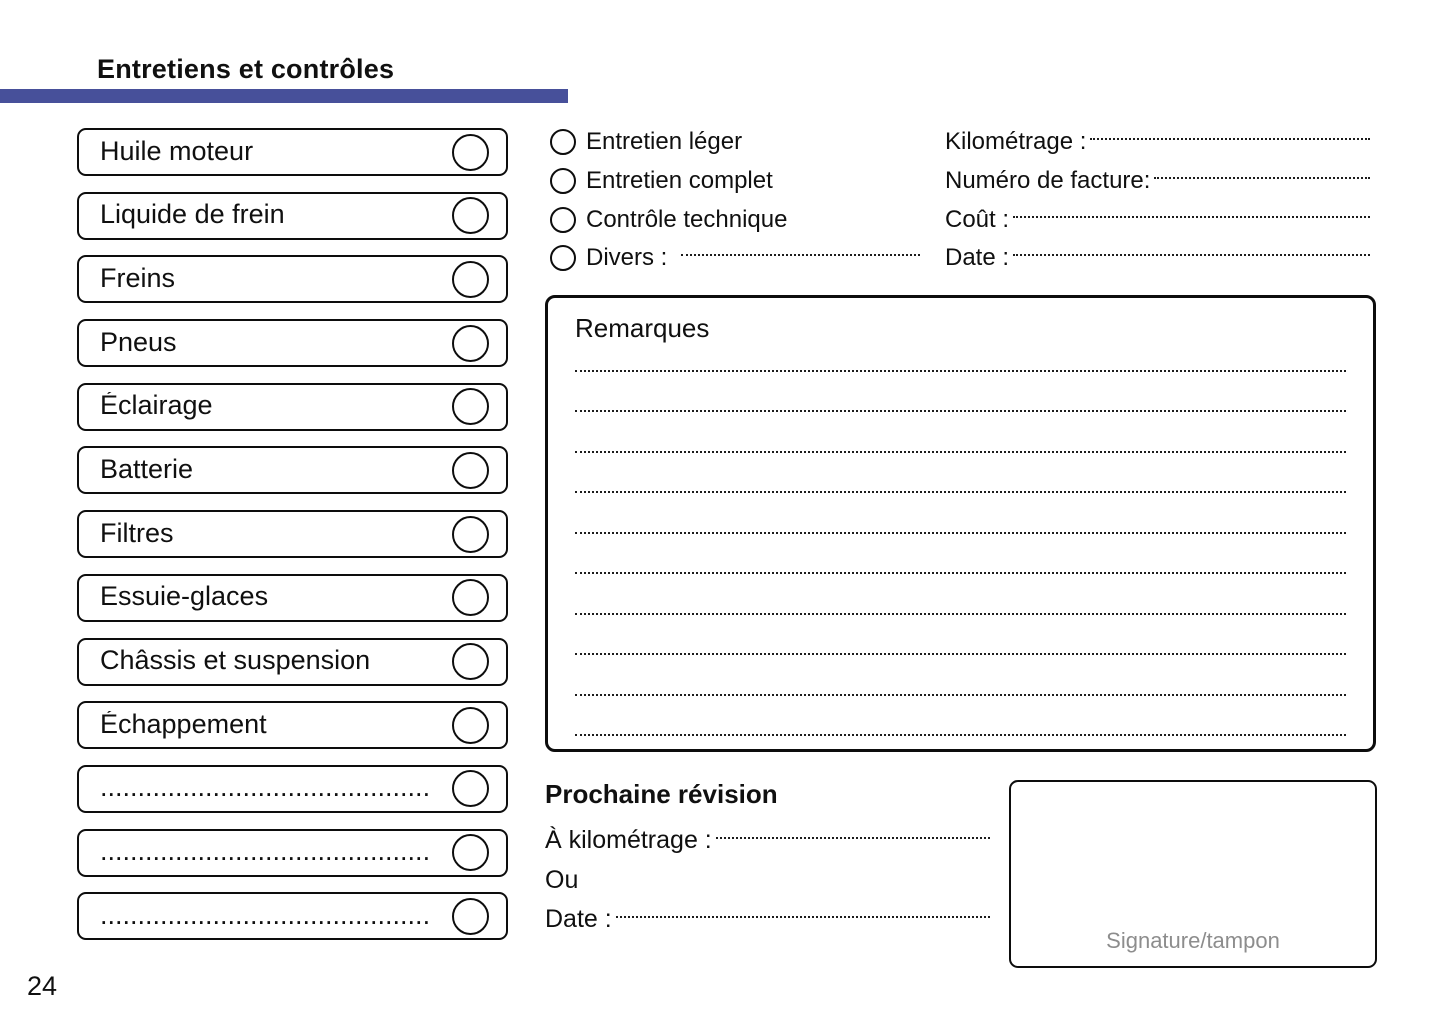  What do you see at coordinates (1158, 219) in the screenshot?
I see `field-cost: Coût :` at bounding box center [1158, 219].